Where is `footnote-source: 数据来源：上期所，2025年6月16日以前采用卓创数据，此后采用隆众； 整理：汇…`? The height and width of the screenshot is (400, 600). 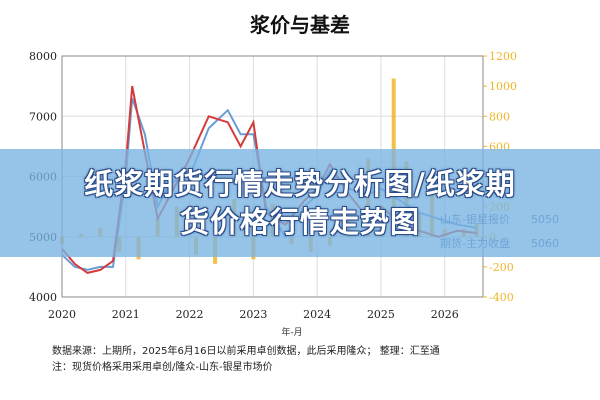
footnote-source: 数据来源：上期所，2025年6月16日以前采用卓创数据，此后采用隆众； 整理：汇… is located at coordinates (246, 351).